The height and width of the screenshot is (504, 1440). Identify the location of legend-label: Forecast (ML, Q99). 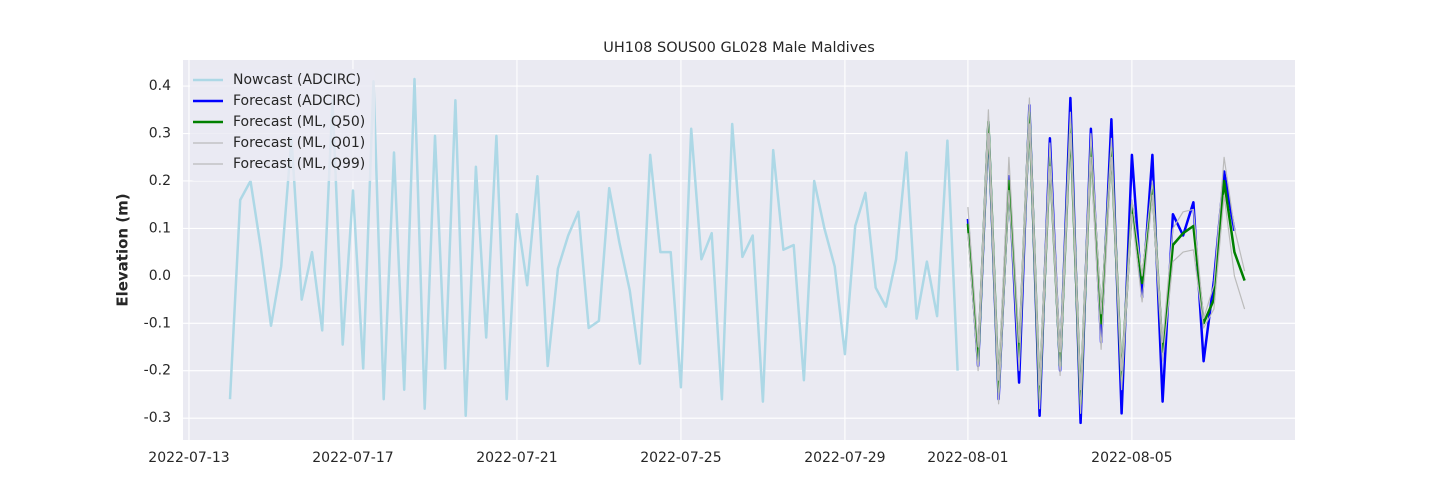
(299, 164).